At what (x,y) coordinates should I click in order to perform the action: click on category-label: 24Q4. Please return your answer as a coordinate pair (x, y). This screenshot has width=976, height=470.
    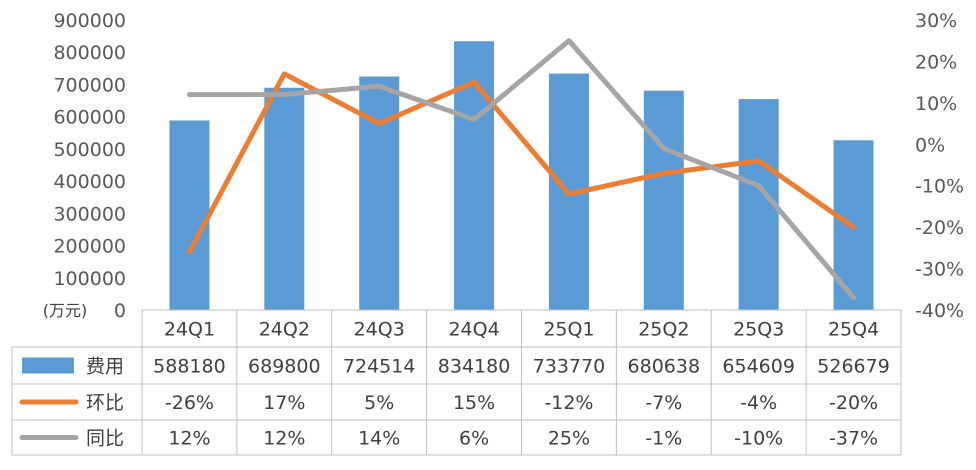
    Looking at the image, I should click on (473, 330).